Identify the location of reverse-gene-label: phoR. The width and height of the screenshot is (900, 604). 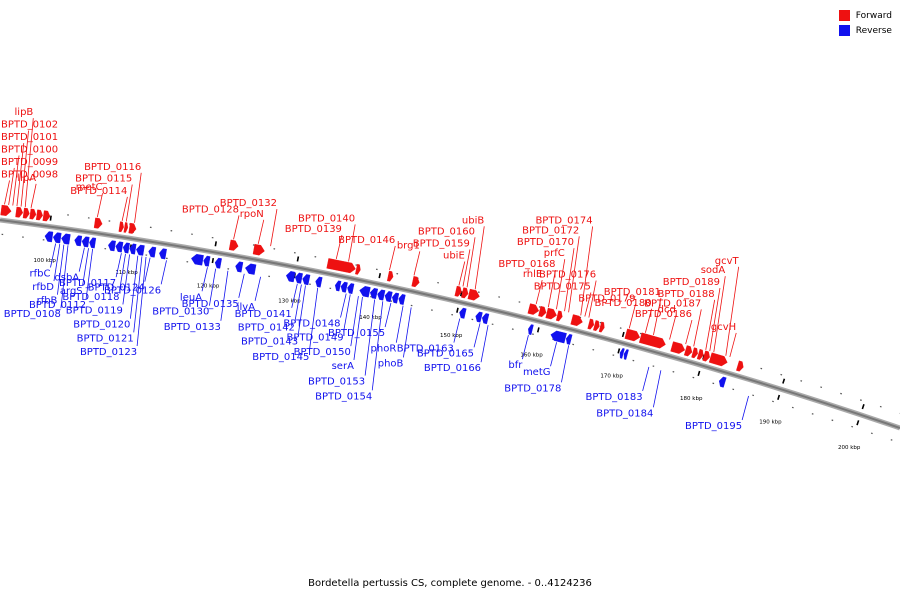
(384, 349).